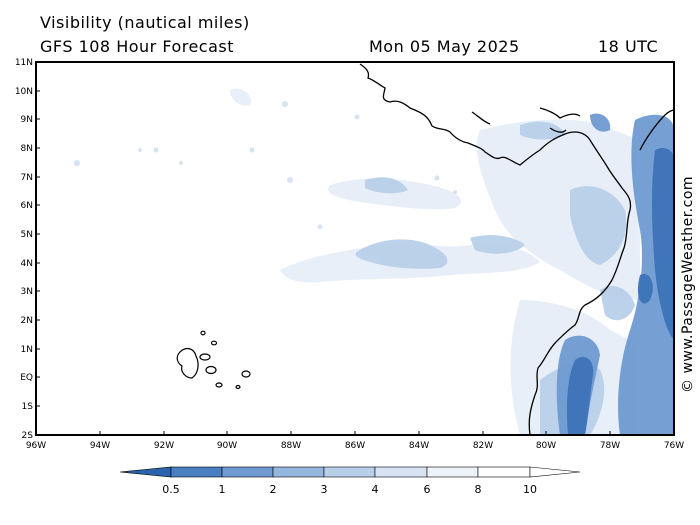 The height and width of the screenshot is (525, 700). What do you see at coordinates (27, 235) in the screenshot?
I see `lat-label: 5N` at bounding box center [27, 235].